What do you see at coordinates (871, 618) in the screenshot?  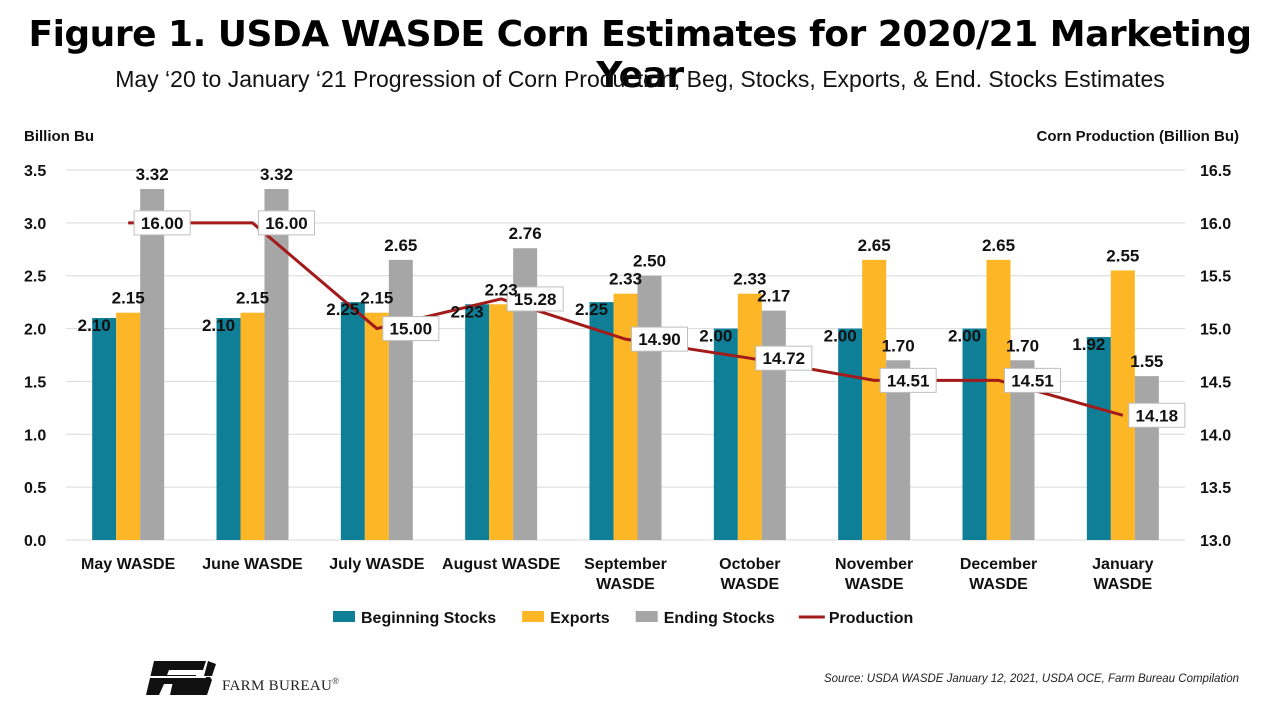 I see `legend-label: Production` at bounding box center [871, 618].